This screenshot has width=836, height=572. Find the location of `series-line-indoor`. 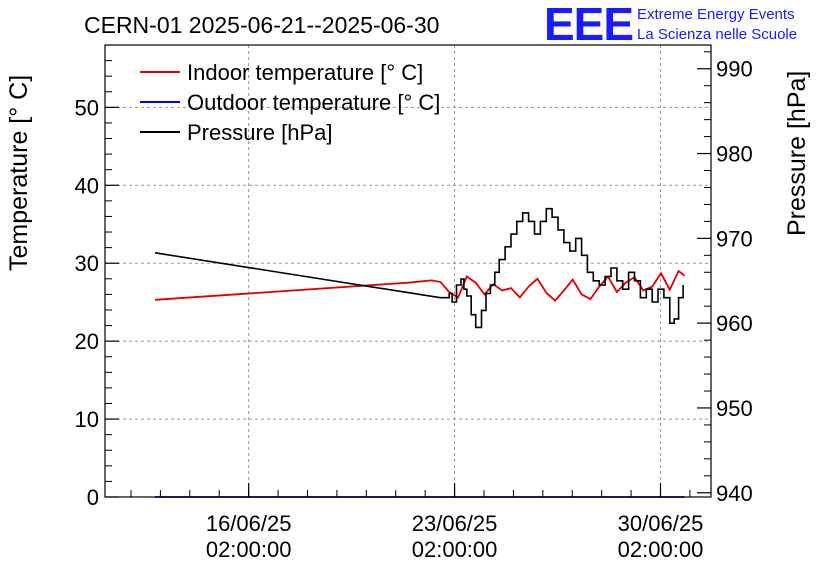

series-line-indoor is located at coordinates (420, 285).